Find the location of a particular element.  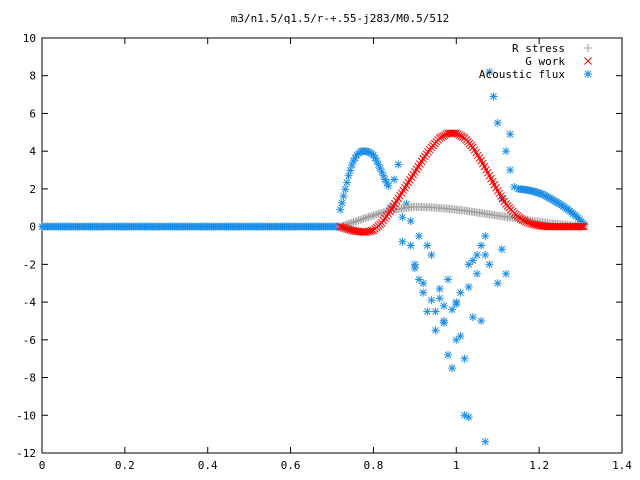

y-tick-label: -12 is located at coordinates (26, 453).